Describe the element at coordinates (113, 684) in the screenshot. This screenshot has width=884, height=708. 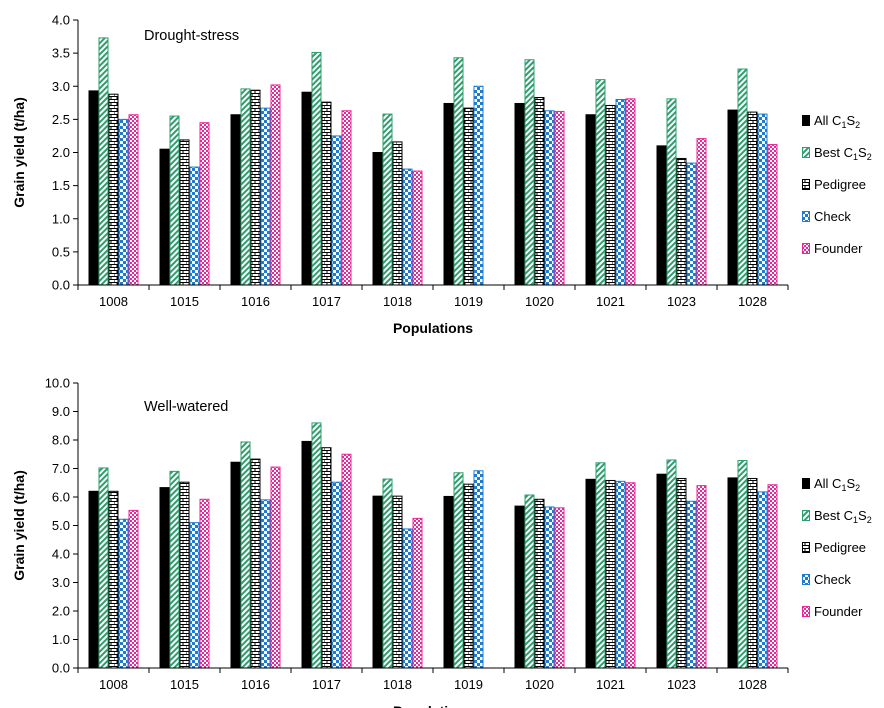
I see `x-tick-label: 1008` at that location.